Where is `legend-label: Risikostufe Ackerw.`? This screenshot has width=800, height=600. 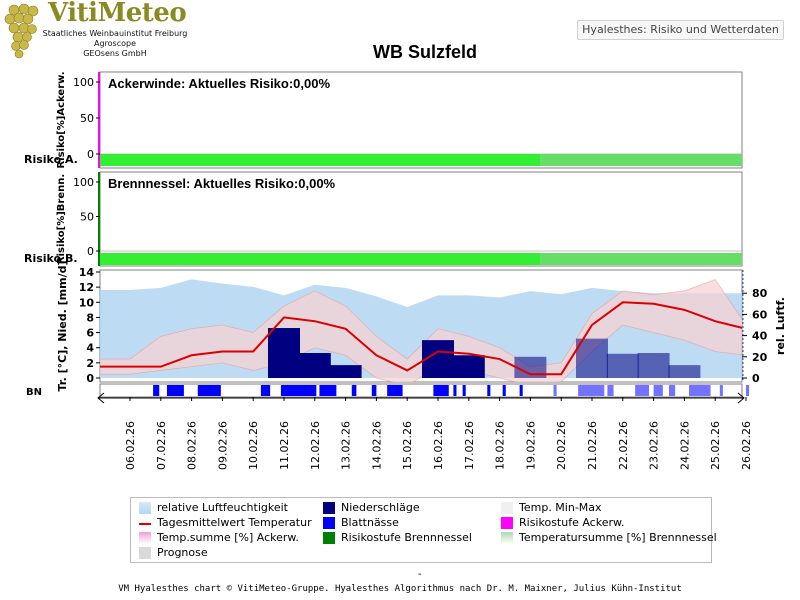
legend-label: Risikostufe Ackerw. is located at coordinates (572, 522).